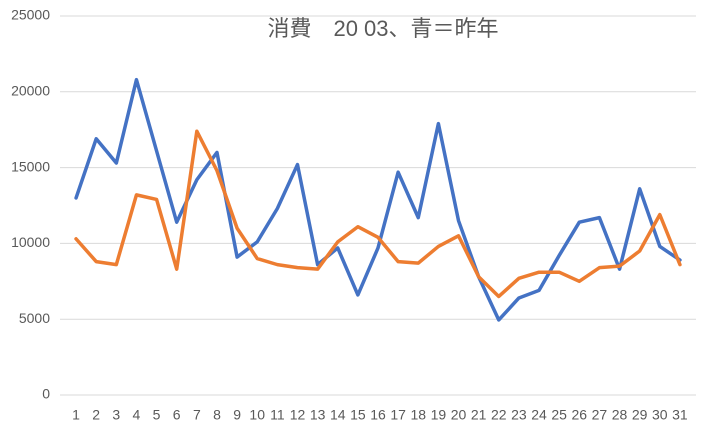  Describe the element at coordinates (96, 415) in the screenshot. I see `x-tick-label: 2` at that location.